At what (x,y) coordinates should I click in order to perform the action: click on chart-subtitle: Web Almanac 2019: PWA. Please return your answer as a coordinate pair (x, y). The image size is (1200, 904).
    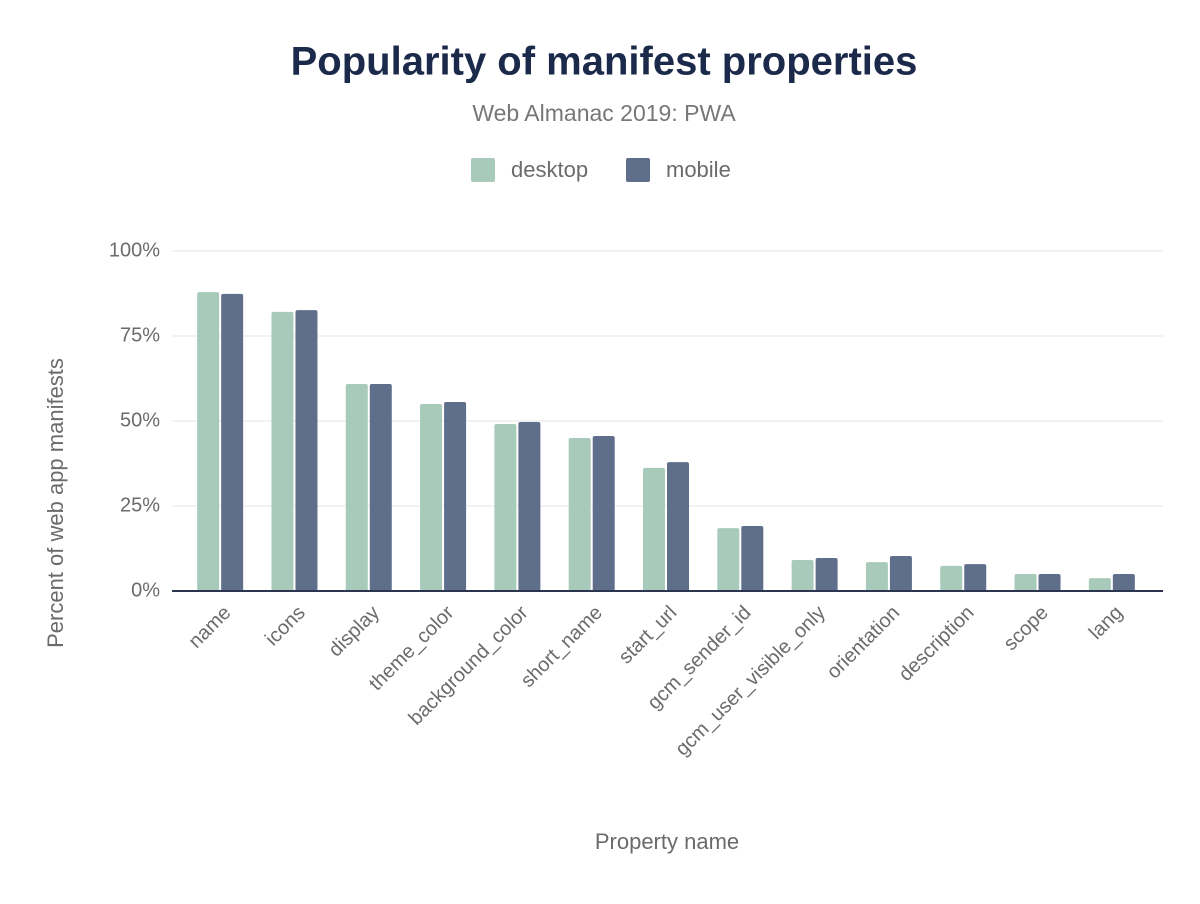
    Looking at the image, I should click on (604, 113).